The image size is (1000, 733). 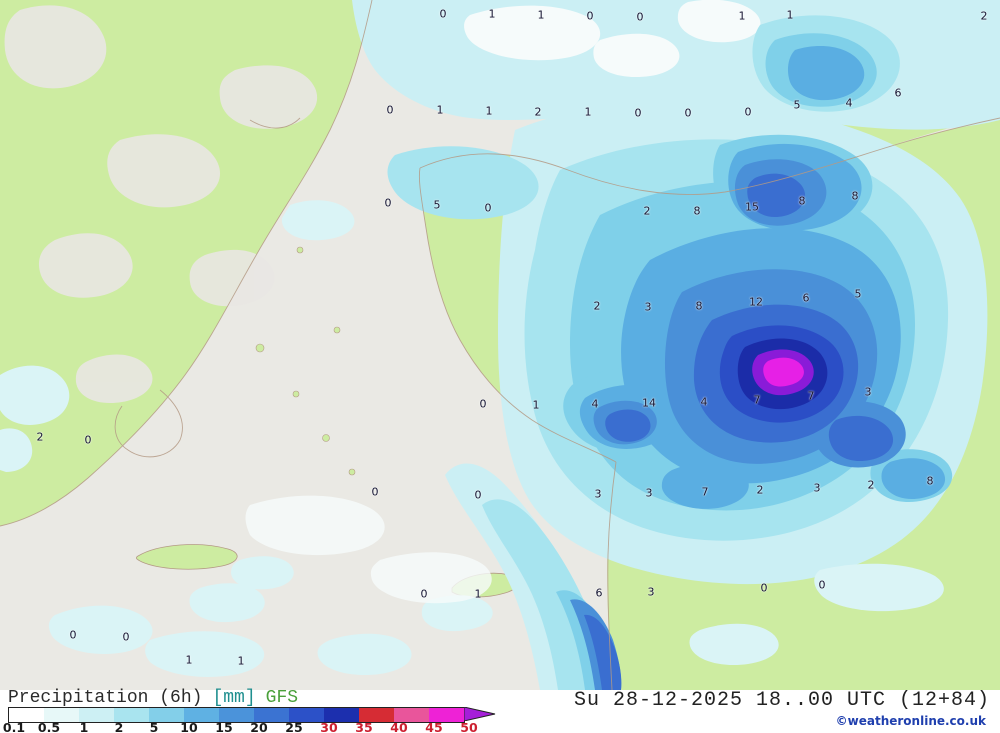 What do you see at coordinates (234, 698) in the screenshot?
I see `title-units: [mm]` at bounding box center [234, 698].